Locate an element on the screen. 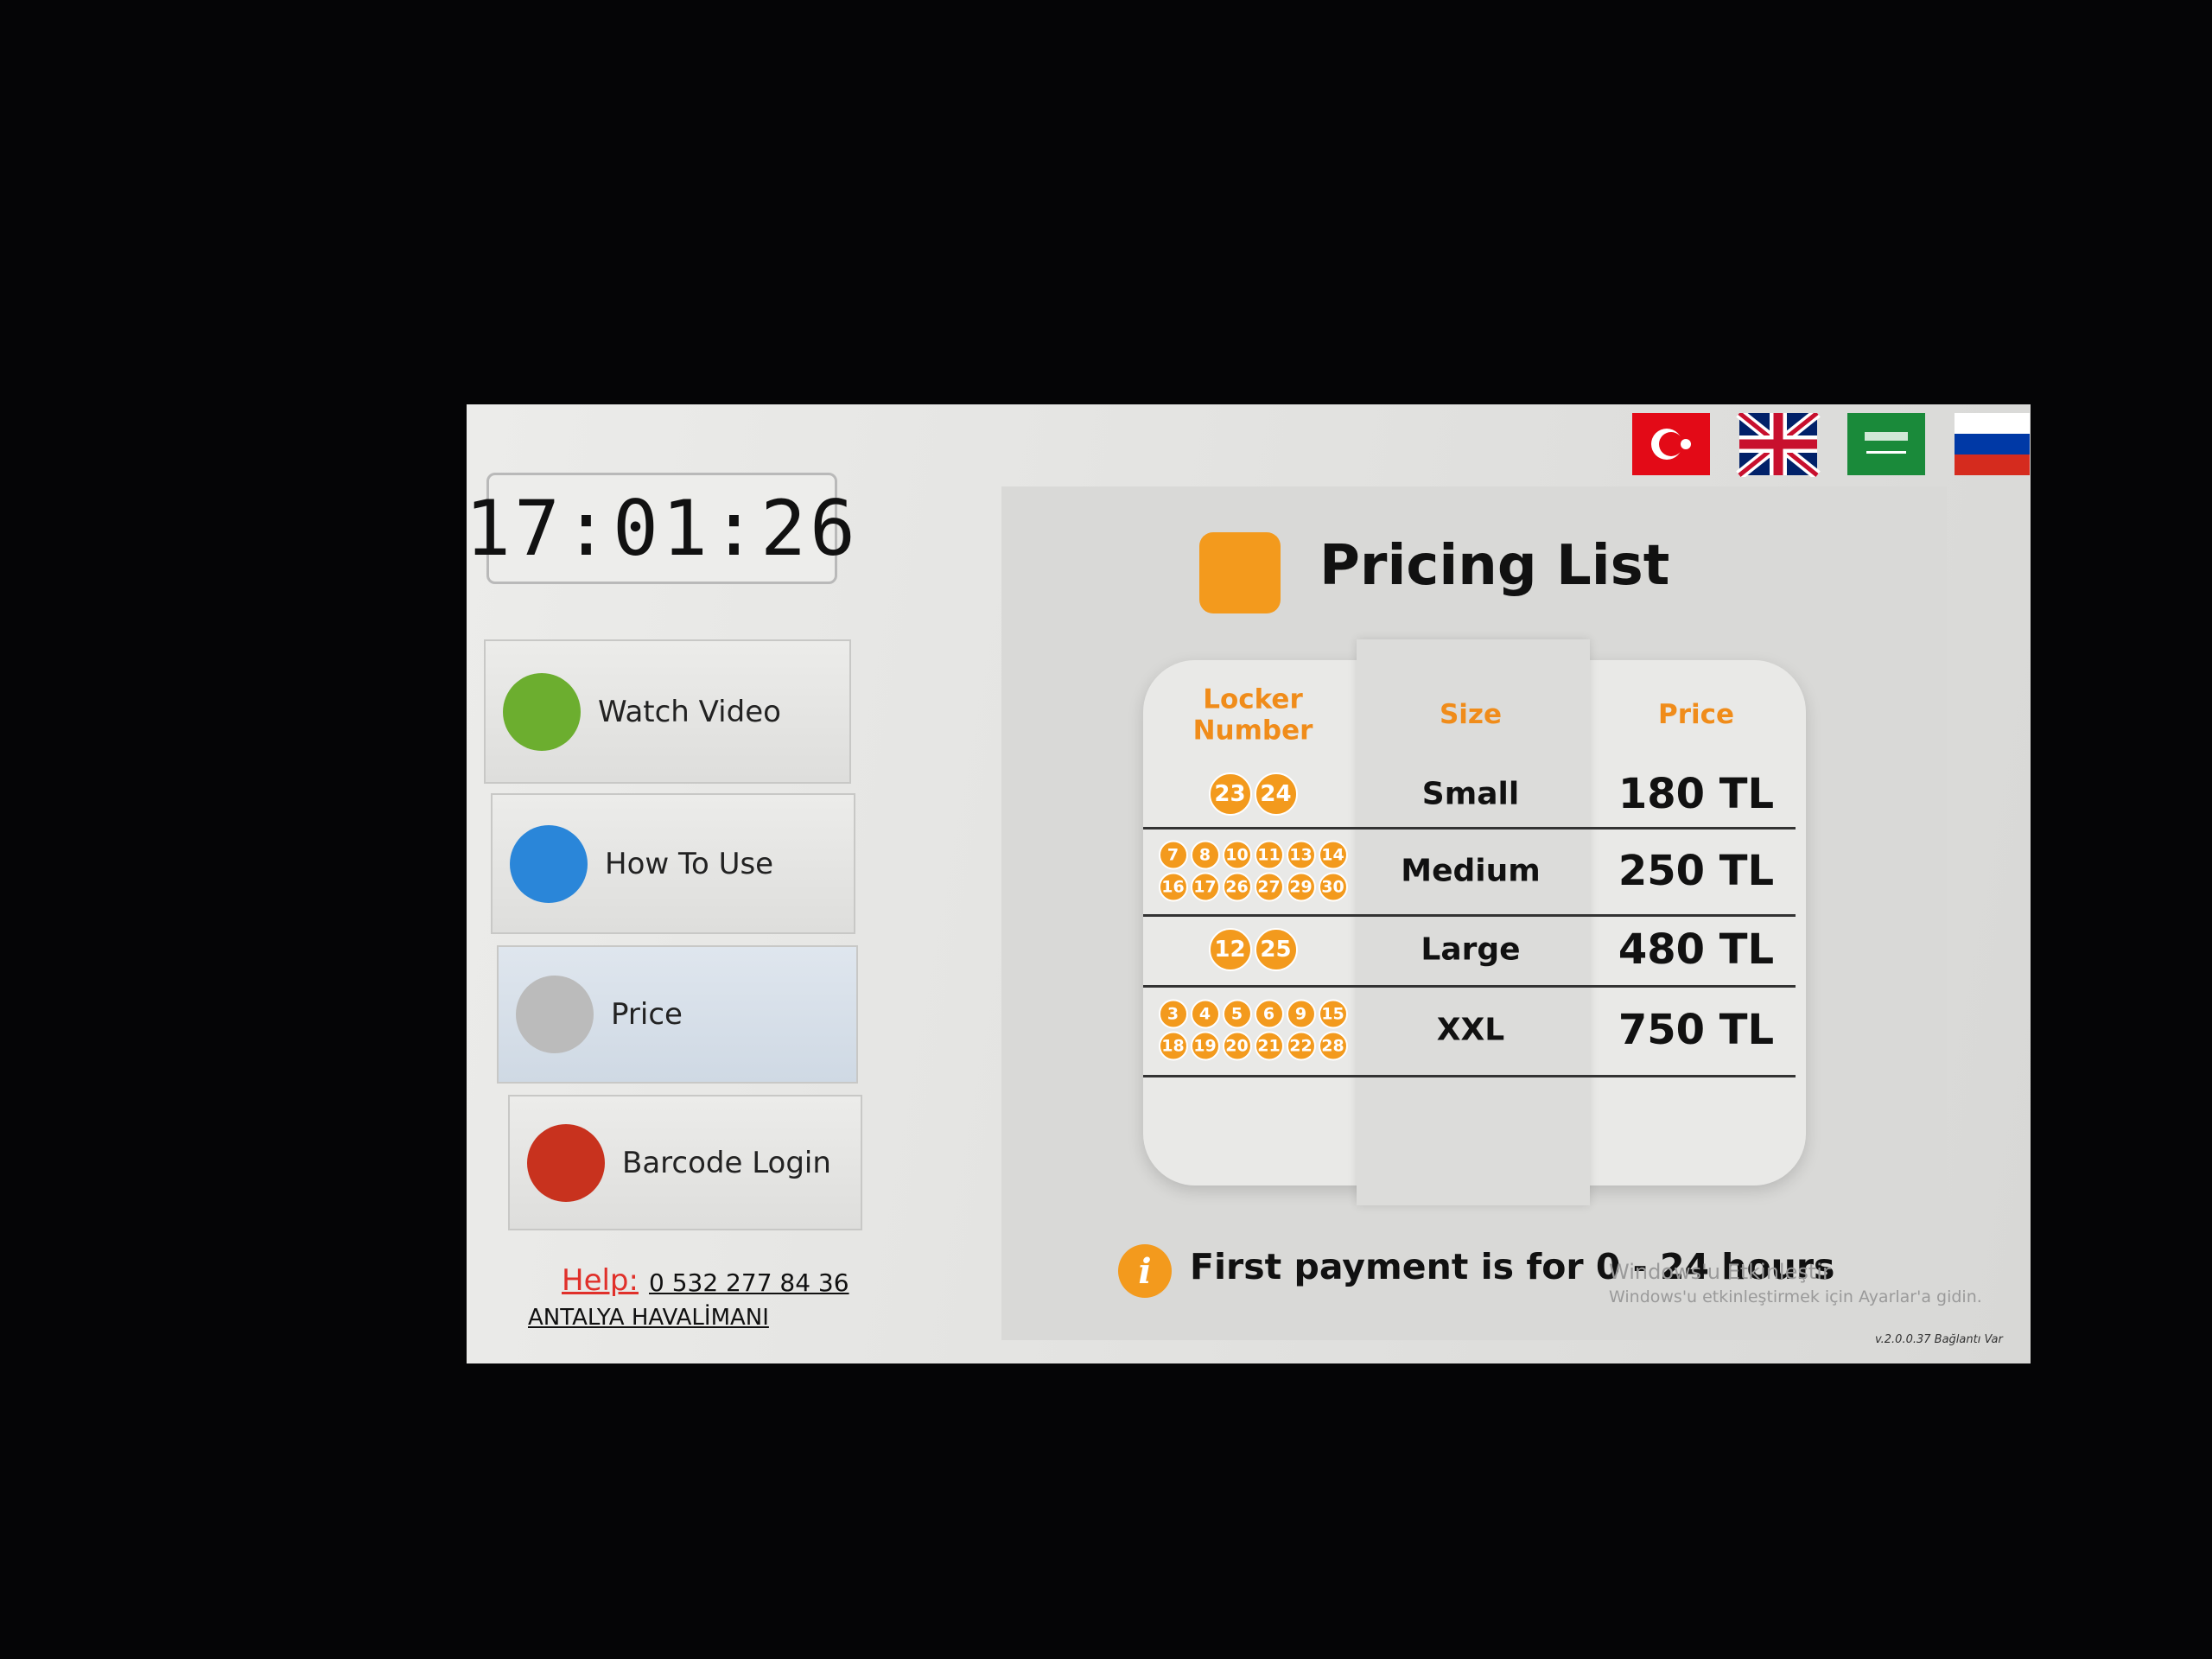  info-icon: i is located at coordinates (1145, 1271).